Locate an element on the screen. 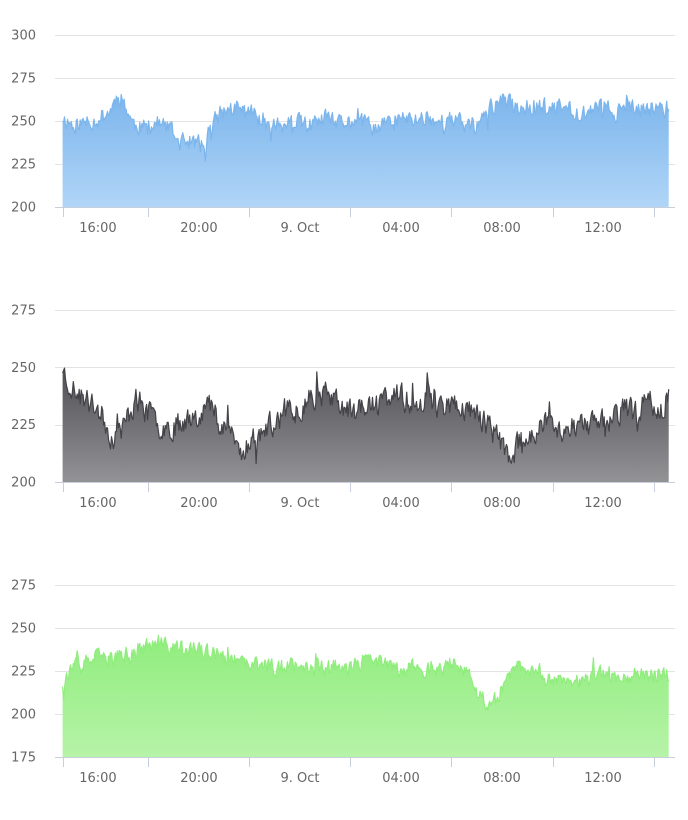 The image size is (688, 820). y-tick-label: 300 is located at coordinates (23, 36).